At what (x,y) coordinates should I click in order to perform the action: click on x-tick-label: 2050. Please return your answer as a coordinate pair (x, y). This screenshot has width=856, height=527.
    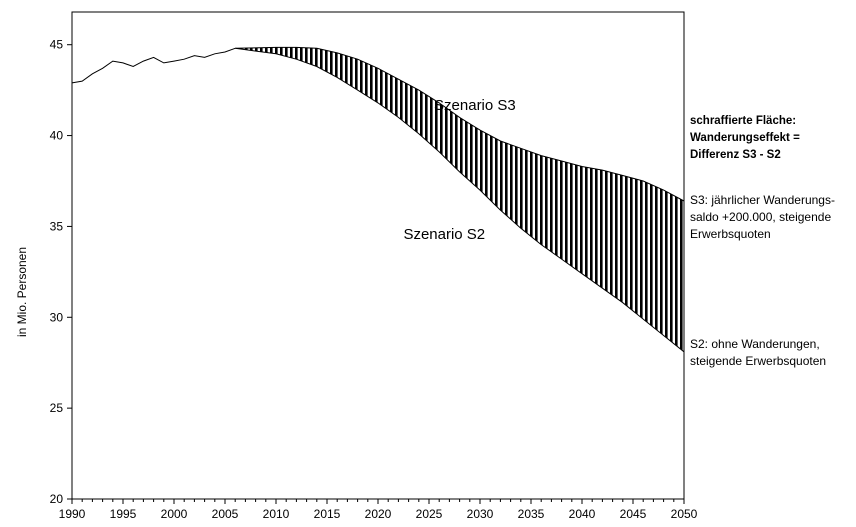
    Looking at the image, I should click on (684, 514).